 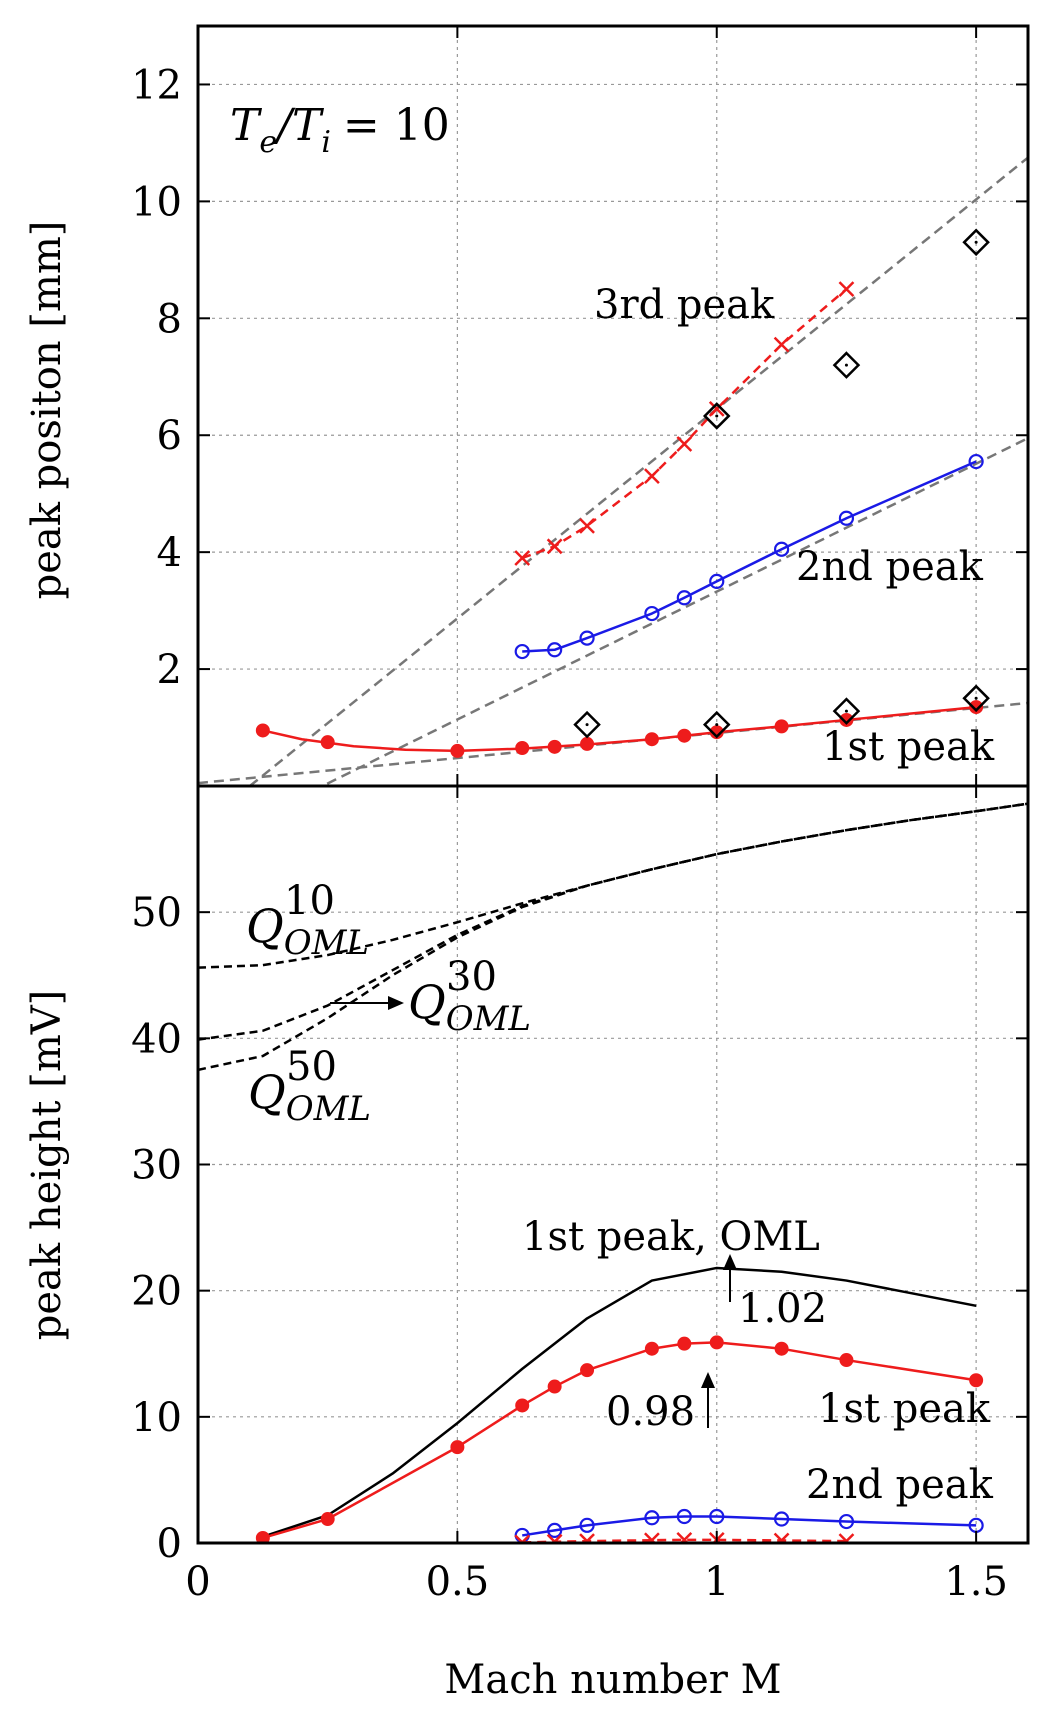 What do you see at coordinates (684, 305) in the screenshot?
I see `label-3rd-peak-top: 3rd peak` at bounding box center [684, 305].